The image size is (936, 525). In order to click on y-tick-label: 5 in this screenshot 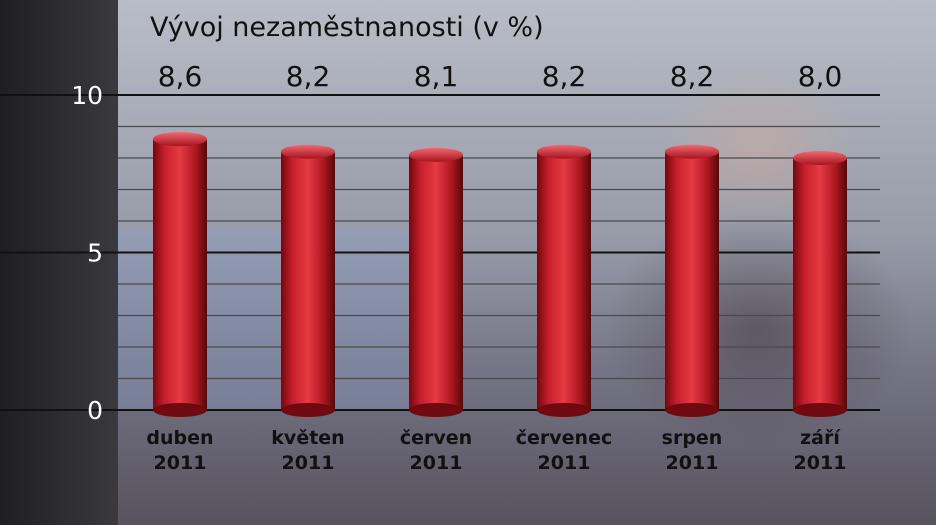, I will do `click(95, 253)`.